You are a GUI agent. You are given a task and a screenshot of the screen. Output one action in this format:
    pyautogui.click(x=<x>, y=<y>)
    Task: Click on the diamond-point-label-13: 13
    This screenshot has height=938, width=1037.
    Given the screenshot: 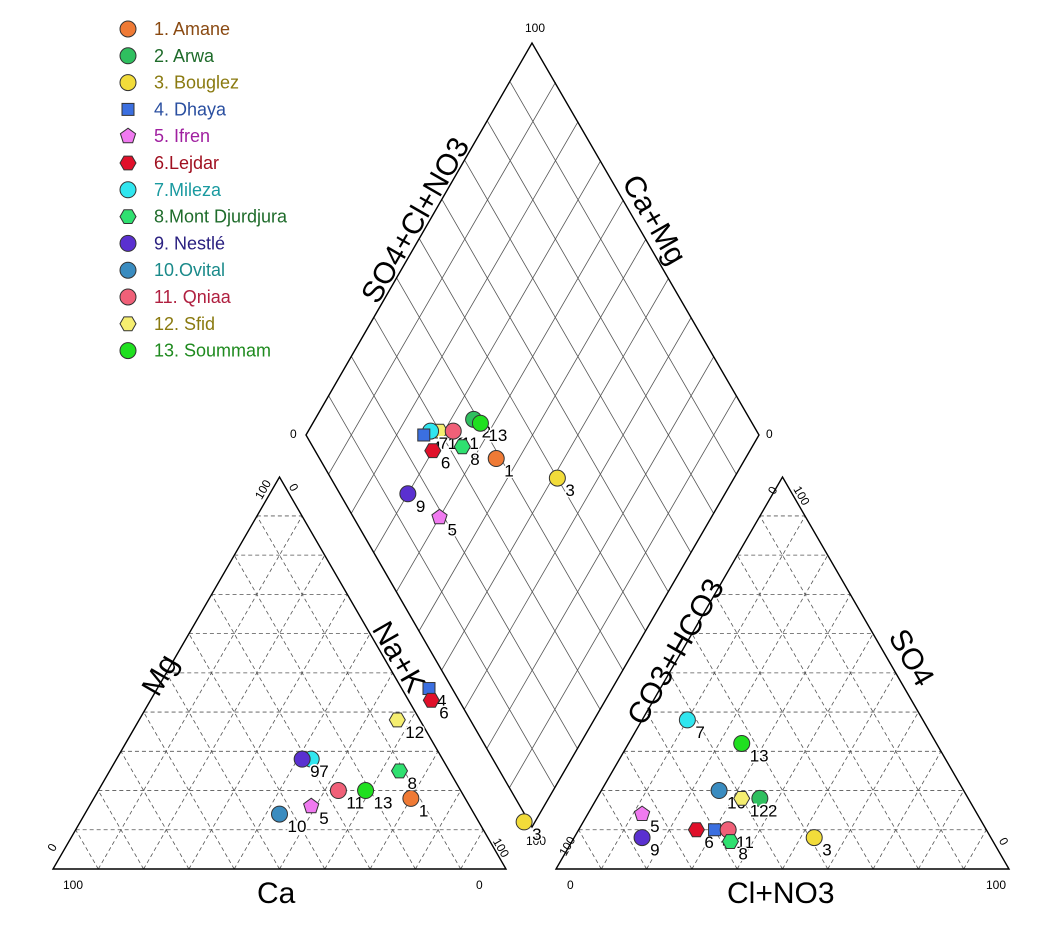 What is the action you would take?
    pyautogui.click(x=497, y=435)
    